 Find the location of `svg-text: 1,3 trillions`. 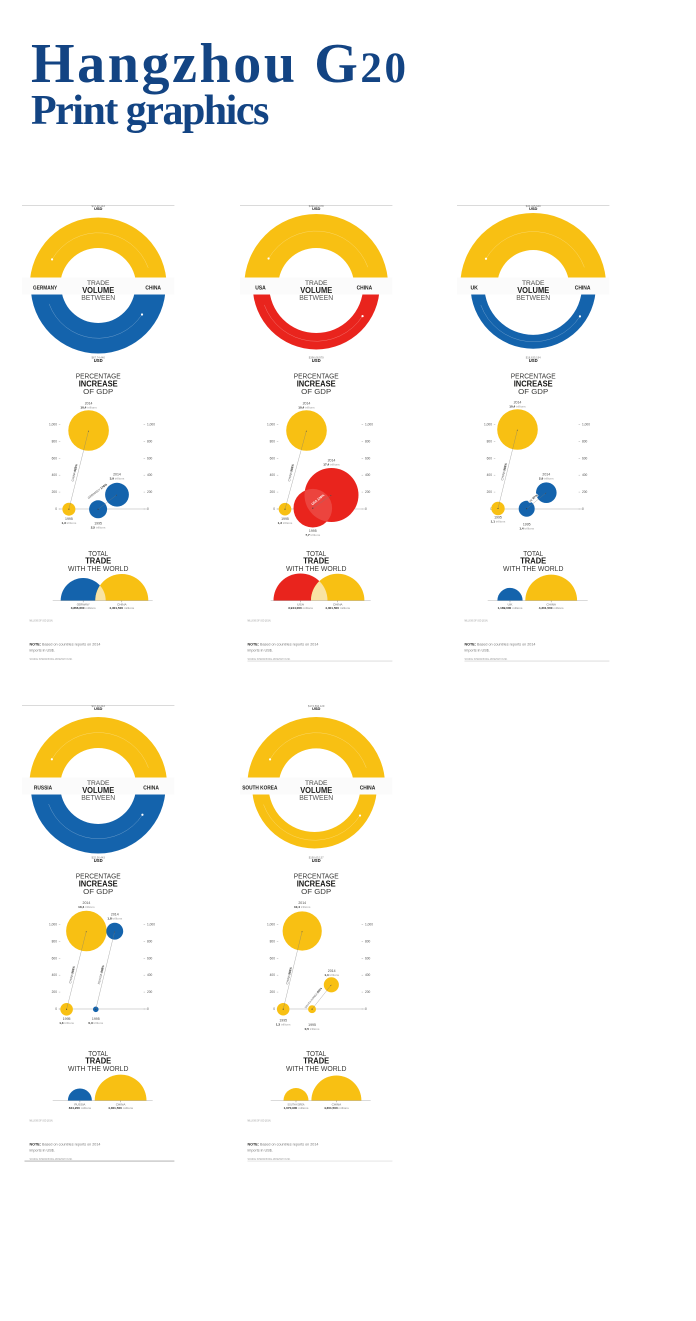

svg-text: 1,3 trillions is located at coordinates (66, 1023).